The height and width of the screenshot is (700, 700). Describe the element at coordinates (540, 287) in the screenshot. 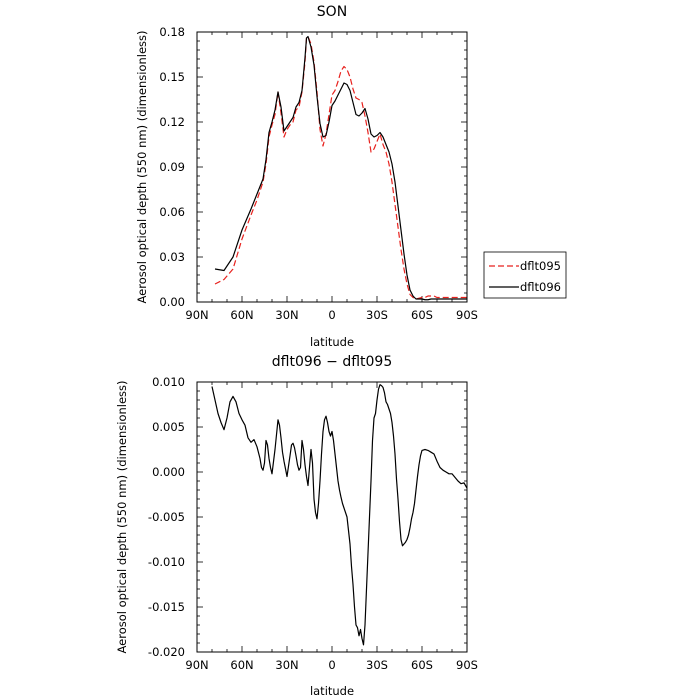

I see `legend-label-dflt096: dflt096` at that location.